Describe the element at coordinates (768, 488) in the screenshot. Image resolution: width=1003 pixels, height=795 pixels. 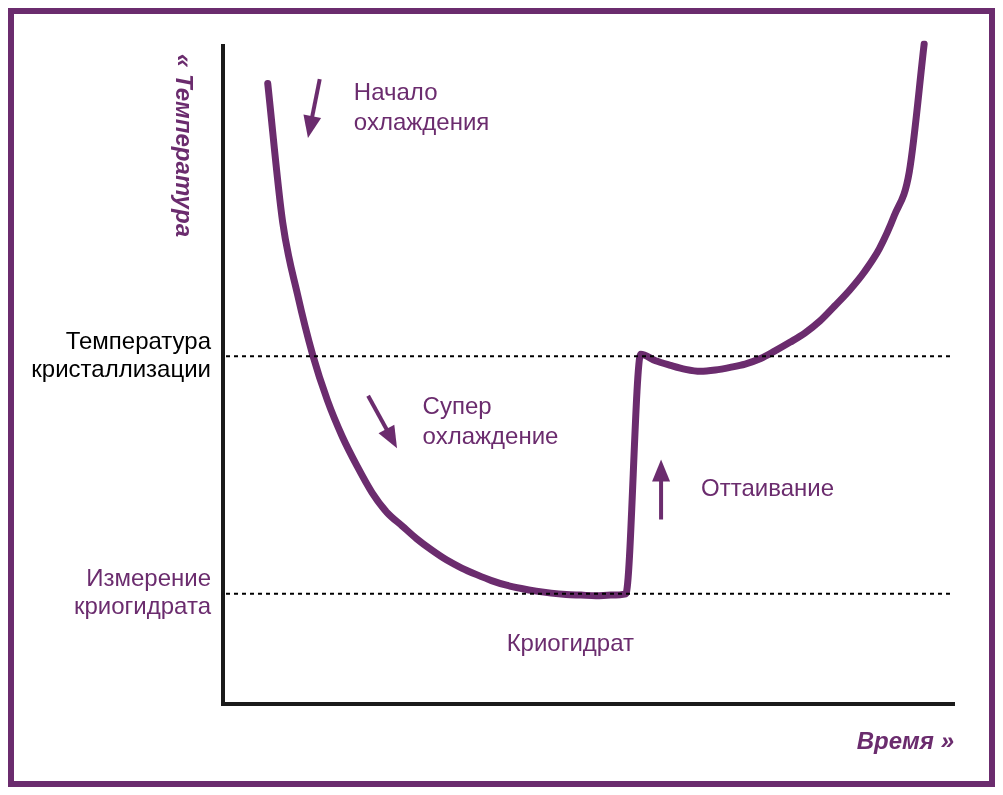
I see `annotation: Оттаивание` at that location.